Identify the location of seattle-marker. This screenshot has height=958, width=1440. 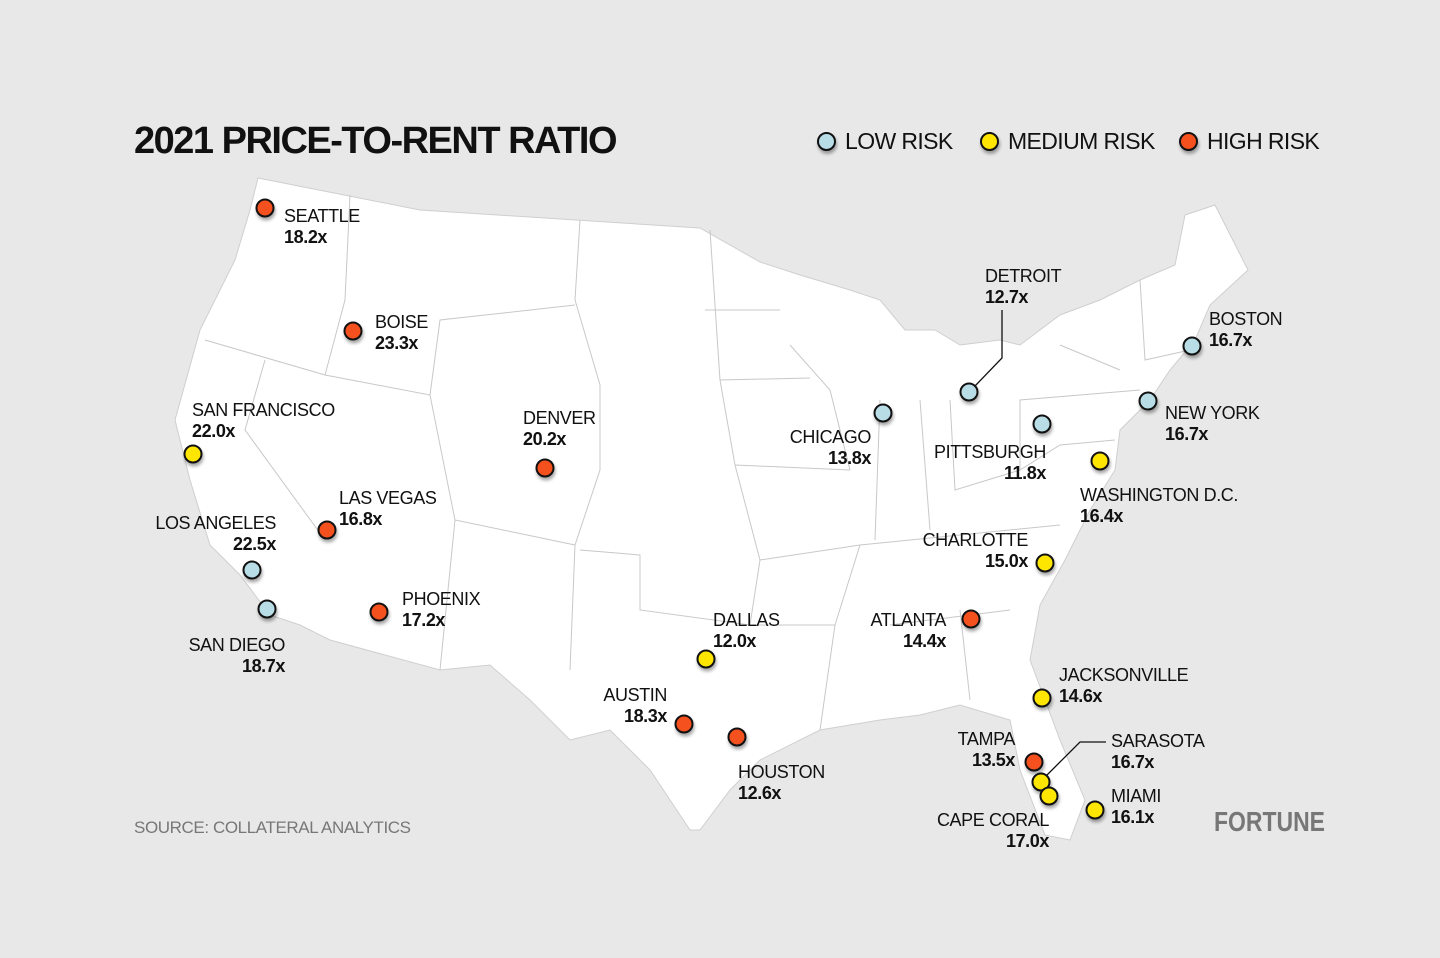
(265, 208).